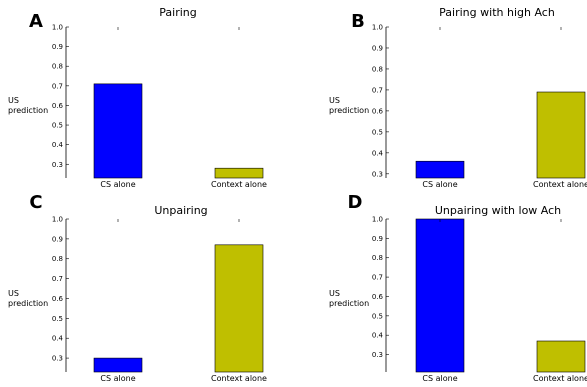 This screenshot has height=387, width=587. Describe the element at coordinates (358, 21) in the screenshot. I see `panel-label: B` at that location.